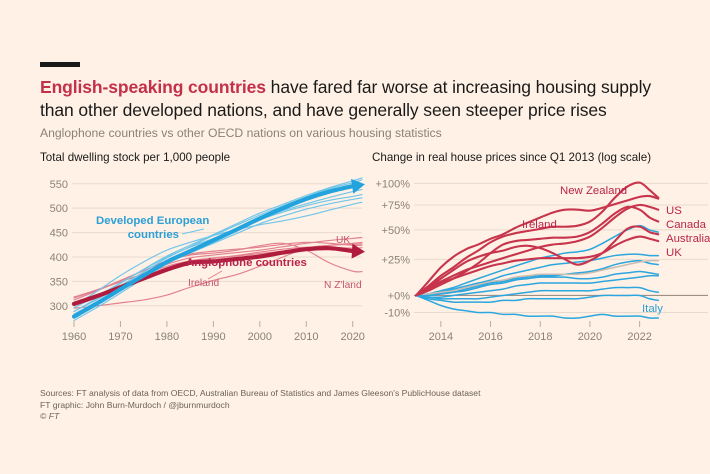 The width and height of the screenshot is (710, 474). What do you see at coordinates (674, 253) in the screenshot?
I see `right-anno-uk: UK` at bounding box center [674, 253].